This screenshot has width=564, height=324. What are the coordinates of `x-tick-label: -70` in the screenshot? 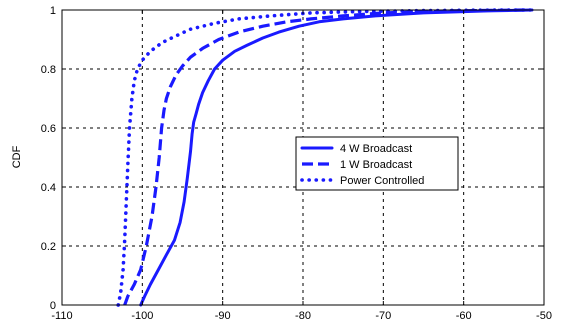 It's located at (383, 316).